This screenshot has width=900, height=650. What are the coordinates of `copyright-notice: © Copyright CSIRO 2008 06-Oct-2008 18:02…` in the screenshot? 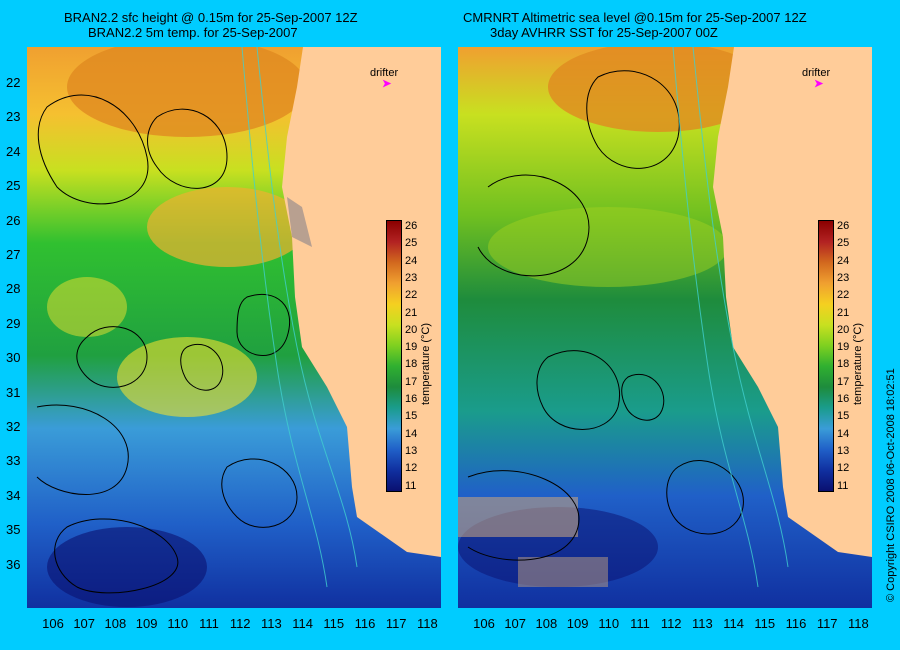 It's located at (891, 485).